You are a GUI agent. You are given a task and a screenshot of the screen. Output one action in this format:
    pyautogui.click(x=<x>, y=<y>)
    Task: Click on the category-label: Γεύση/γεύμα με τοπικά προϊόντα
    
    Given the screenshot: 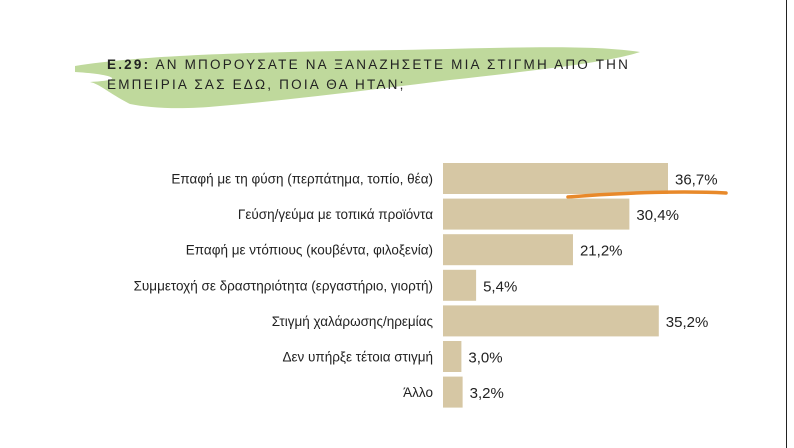 What is the action you would take?
    pyautogui.click(x=335, y=214)
    